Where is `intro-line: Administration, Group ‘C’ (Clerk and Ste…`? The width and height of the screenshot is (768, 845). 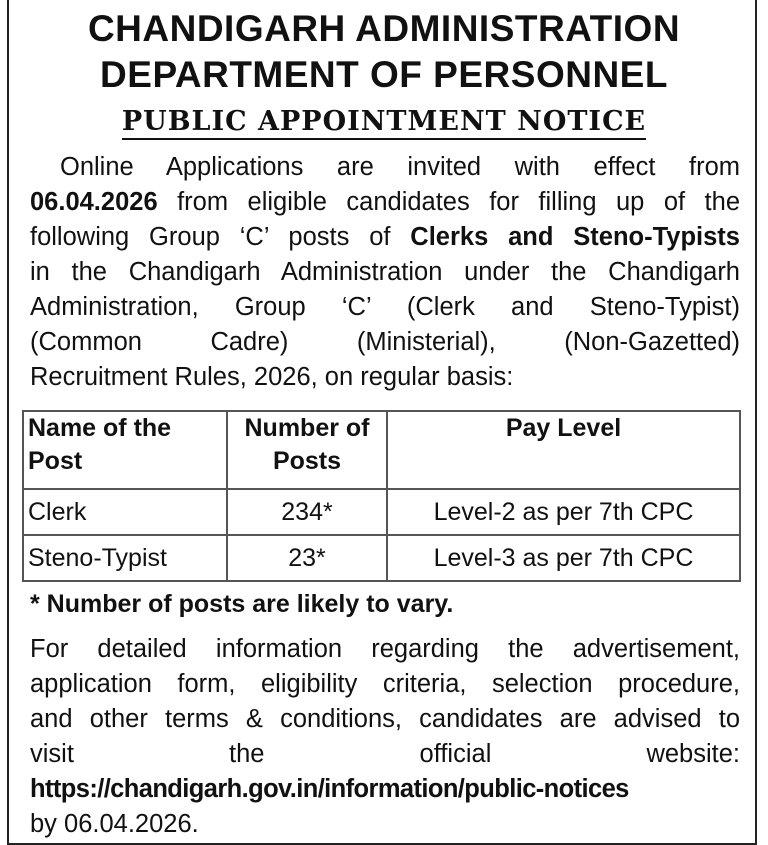 intro-line: Administration, Group ‘C’ (Clerk and Ste… is located at coordinates (385, 307).